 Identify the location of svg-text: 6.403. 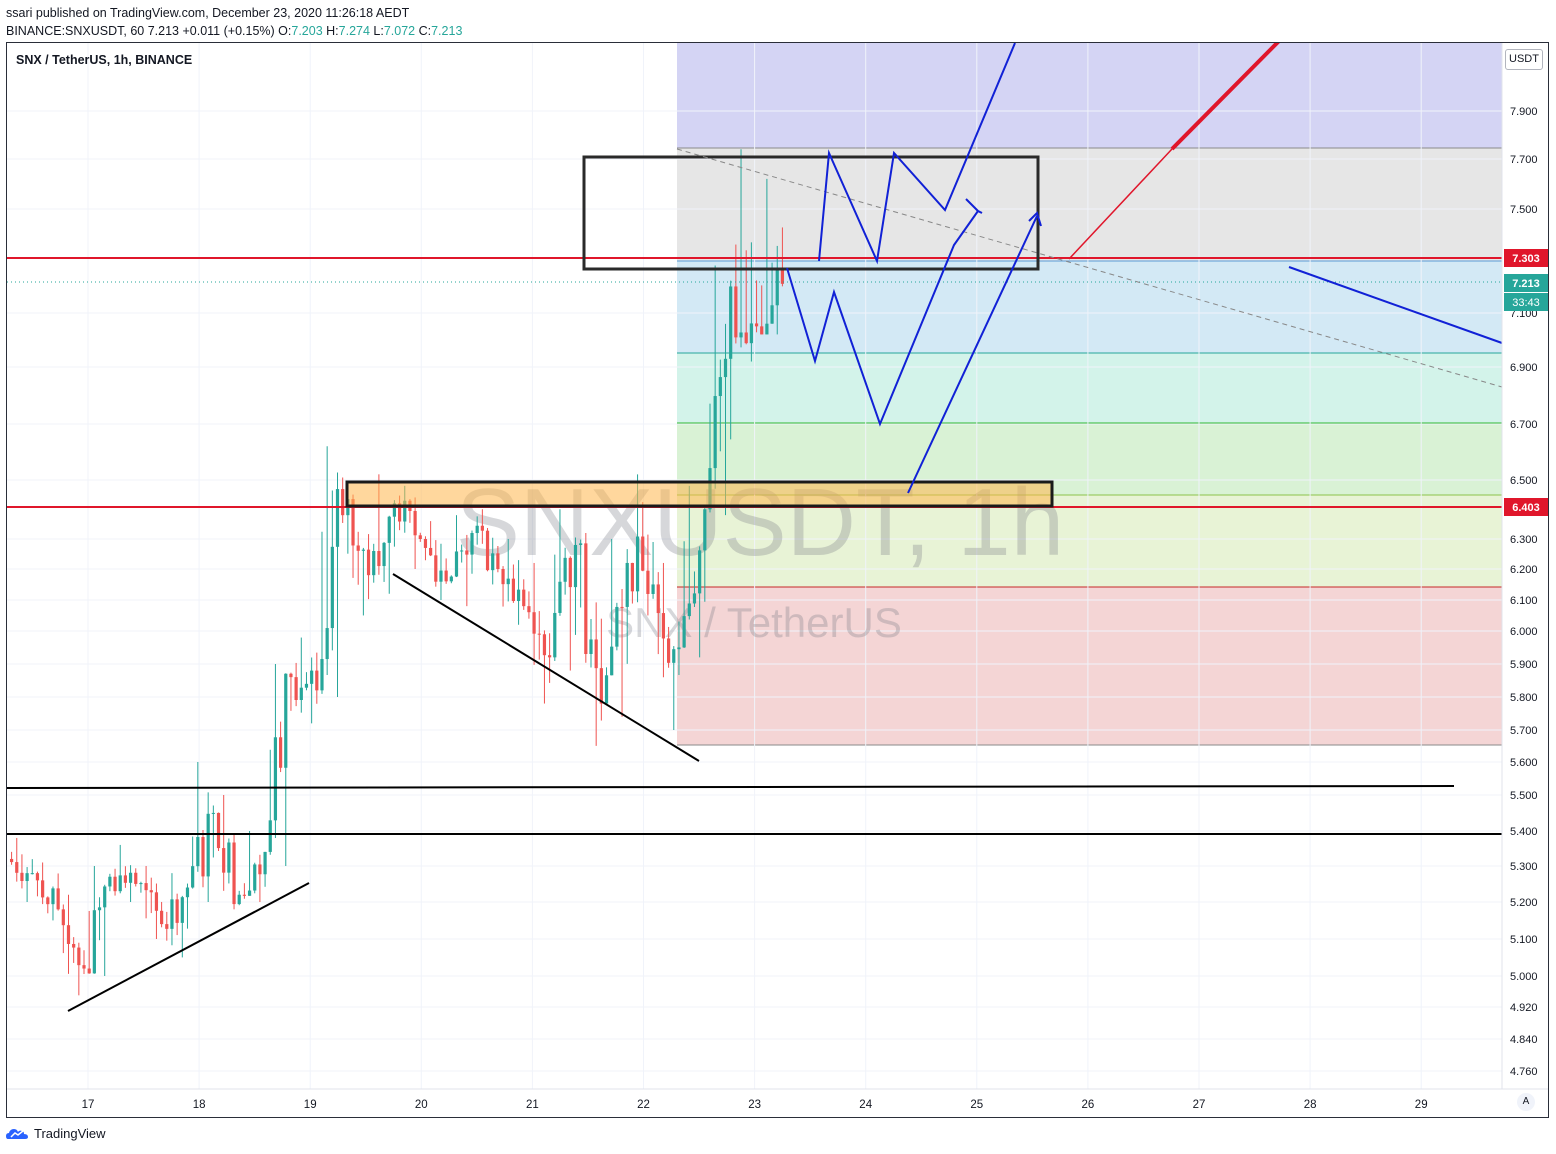
(1526, 508).